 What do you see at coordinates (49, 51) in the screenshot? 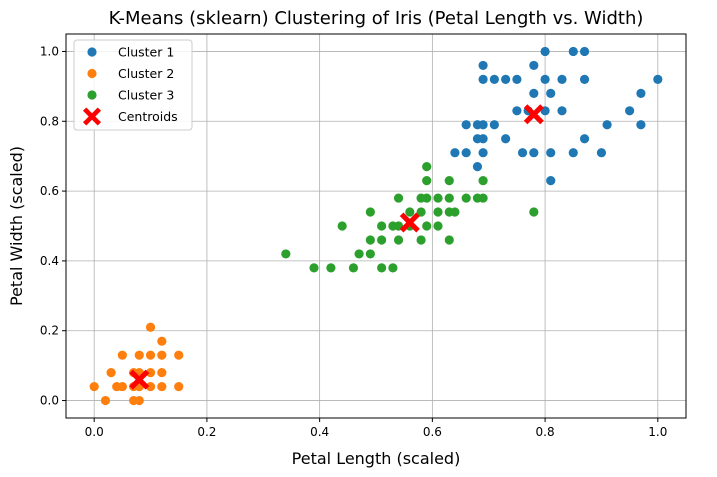
I see `y-tick-label: 1.0` at bounding box center [49, 51].